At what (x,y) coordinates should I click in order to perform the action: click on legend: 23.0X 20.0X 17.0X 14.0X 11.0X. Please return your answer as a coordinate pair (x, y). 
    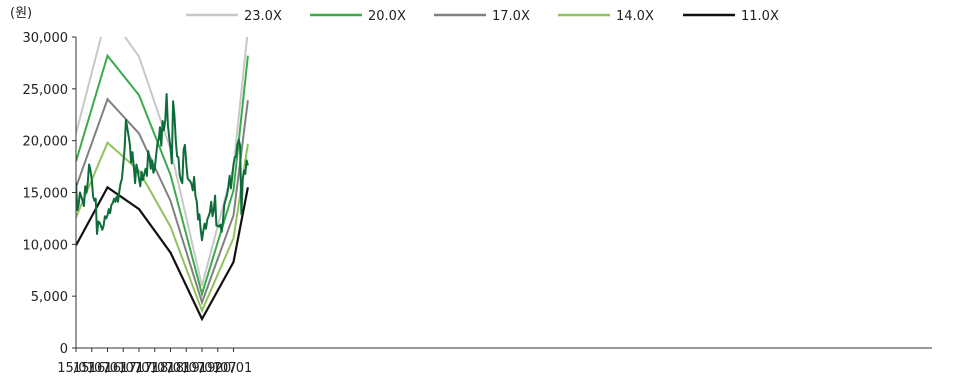
    Looking at the image, I should click on (482, 16).